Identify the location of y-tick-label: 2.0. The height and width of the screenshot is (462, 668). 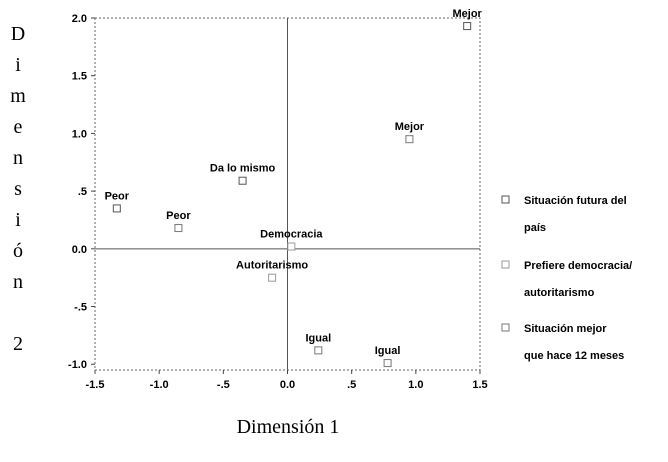
(79, 19).